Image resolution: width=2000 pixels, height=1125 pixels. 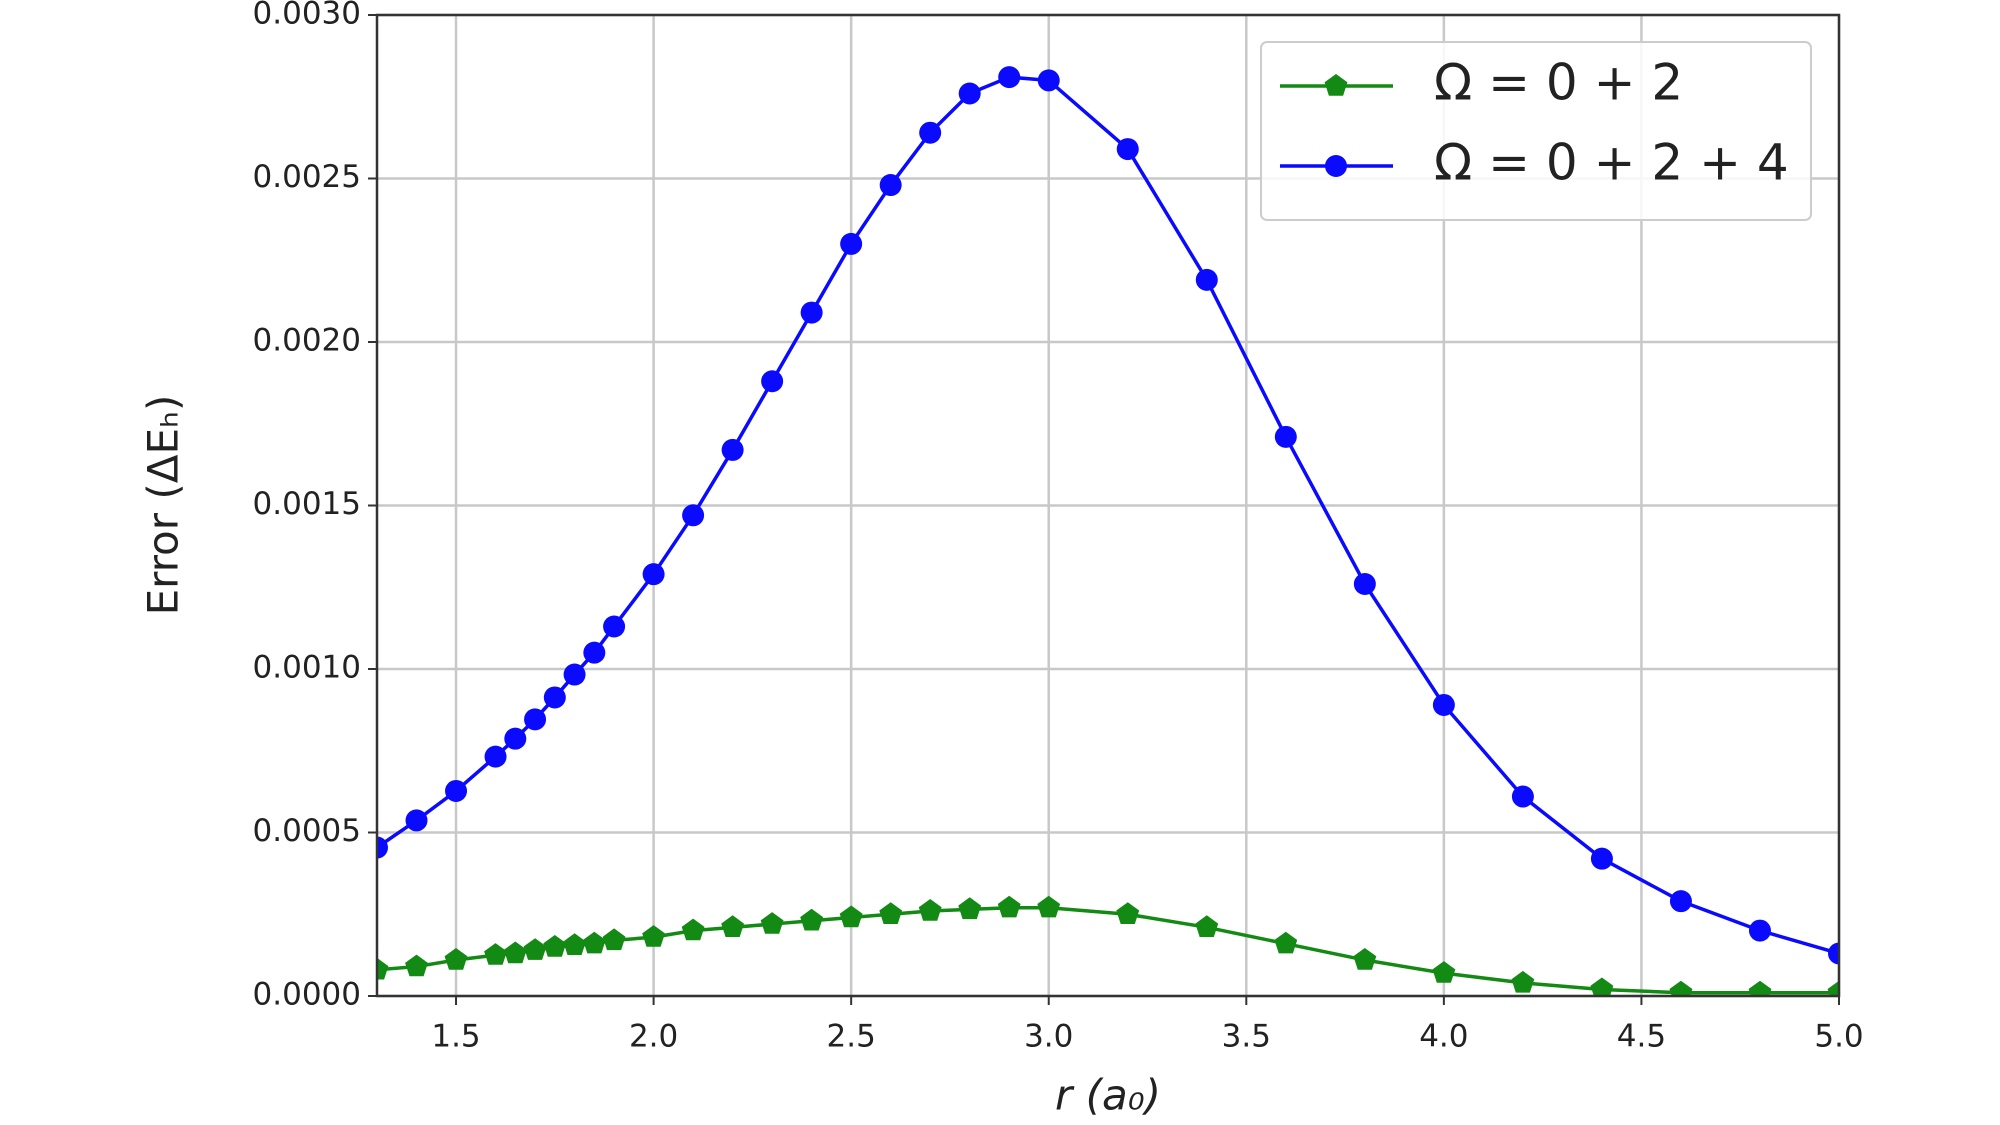 I want to click on legend-label: Ω = 0 + 2 + 4, so click(x=1611, y=163).